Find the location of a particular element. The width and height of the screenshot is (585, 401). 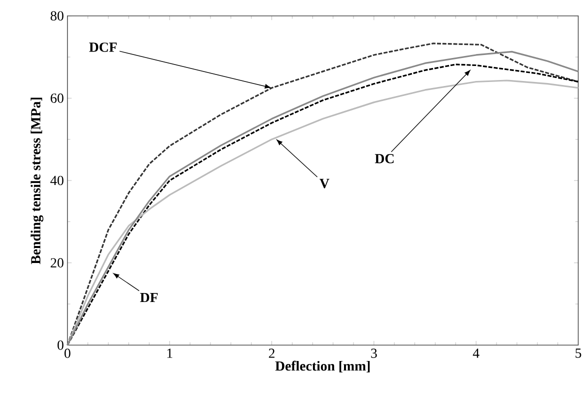

y-tick-label: 80 is located at coordinates (57, 16).